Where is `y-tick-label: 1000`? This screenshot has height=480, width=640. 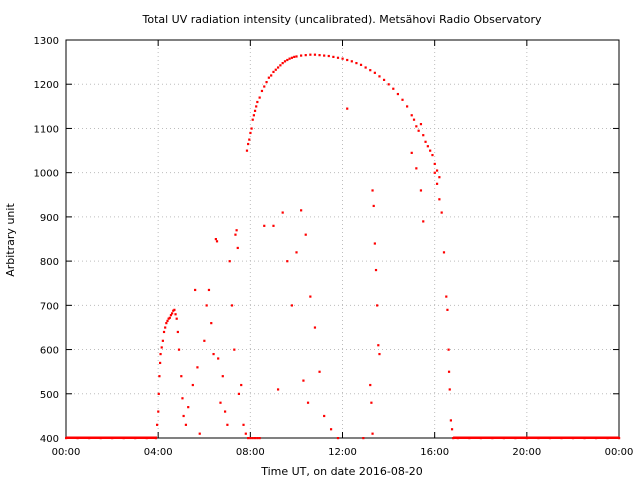
y-tick-label: 1000 is located at coordinates (46, 174).